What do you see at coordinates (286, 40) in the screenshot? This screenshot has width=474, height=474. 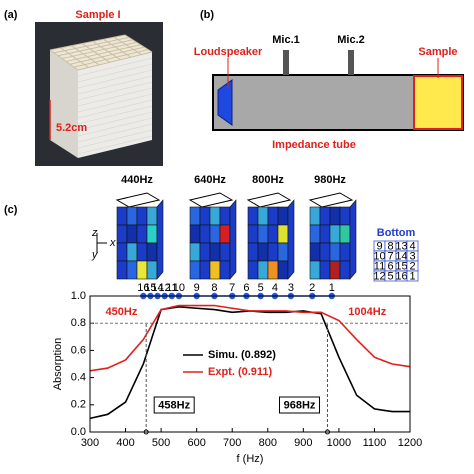 I see `mic-label: Mic.1` at bounding box center [286, 40].